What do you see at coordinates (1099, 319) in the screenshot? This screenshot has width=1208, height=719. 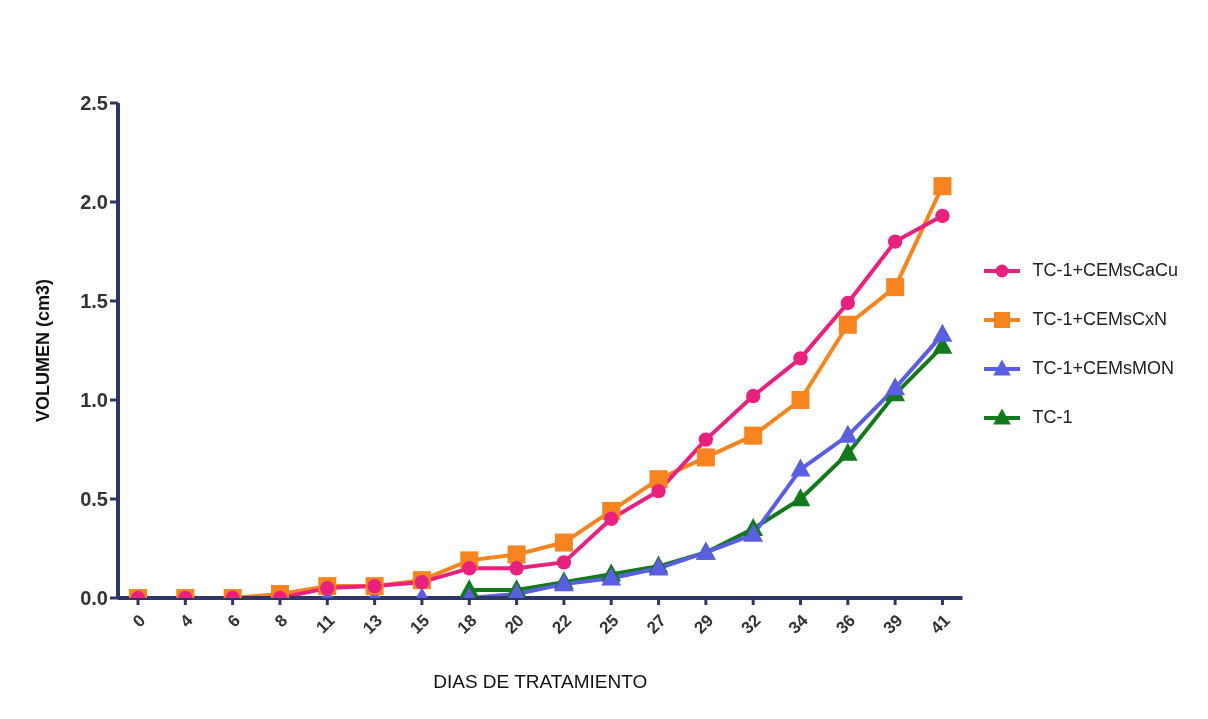 I see `legend-label: TC-1+CEMsCxN` at bounding box center [1099, 319].